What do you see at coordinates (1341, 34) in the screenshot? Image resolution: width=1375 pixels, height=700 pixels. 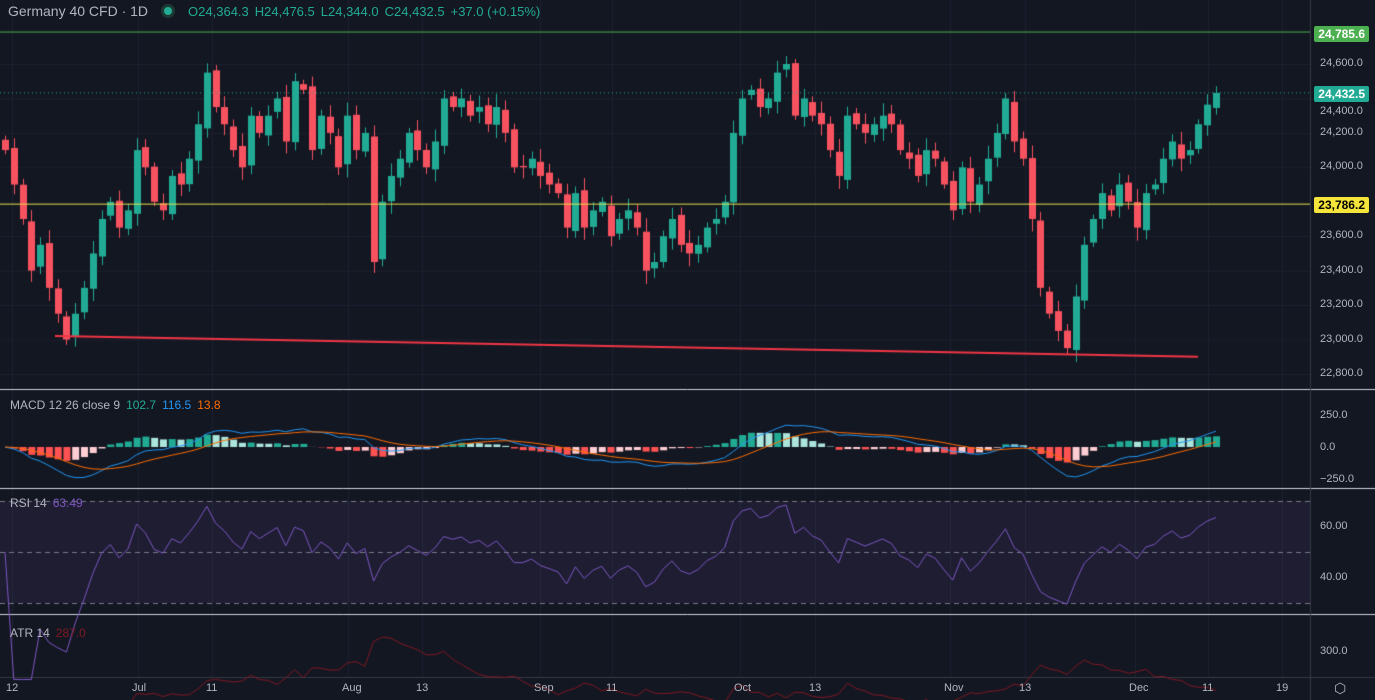 I see `resistance-price-tag: 24,785.6` at bounding box center [1341, 34].